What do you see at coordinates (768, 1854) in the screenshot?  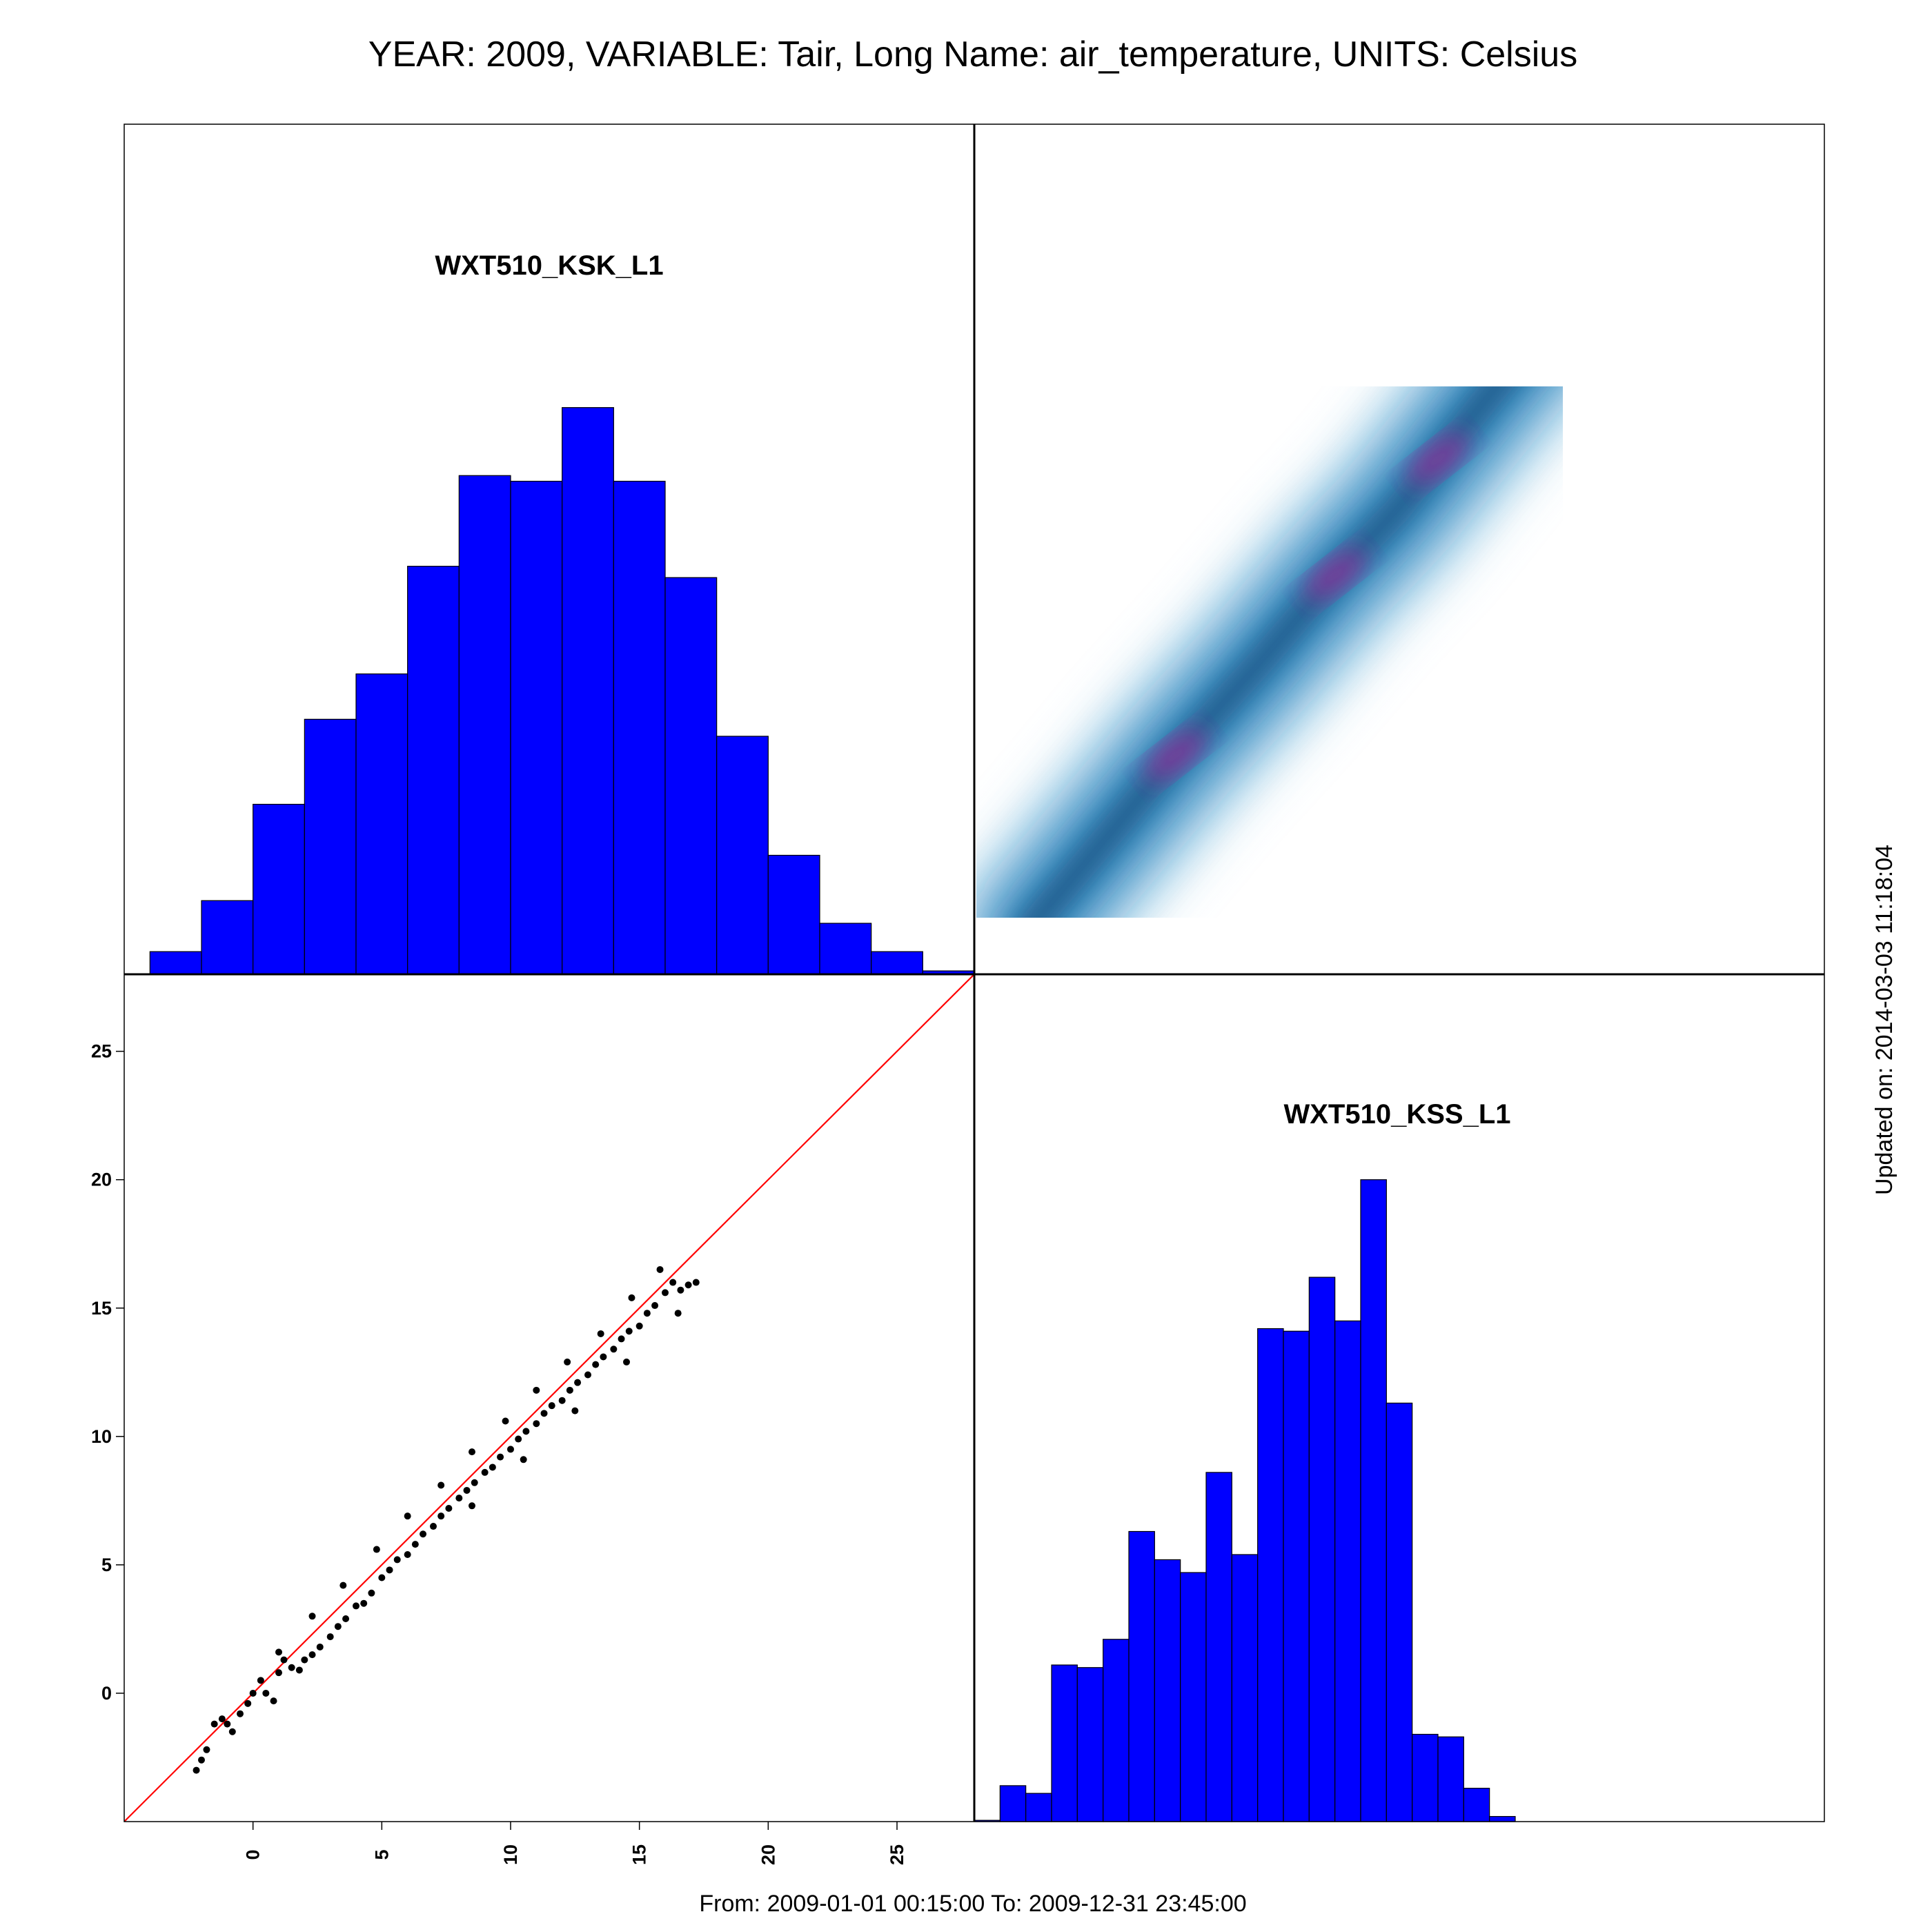 I see `x-tick-label: 20` at bounding box center [768, 1854].